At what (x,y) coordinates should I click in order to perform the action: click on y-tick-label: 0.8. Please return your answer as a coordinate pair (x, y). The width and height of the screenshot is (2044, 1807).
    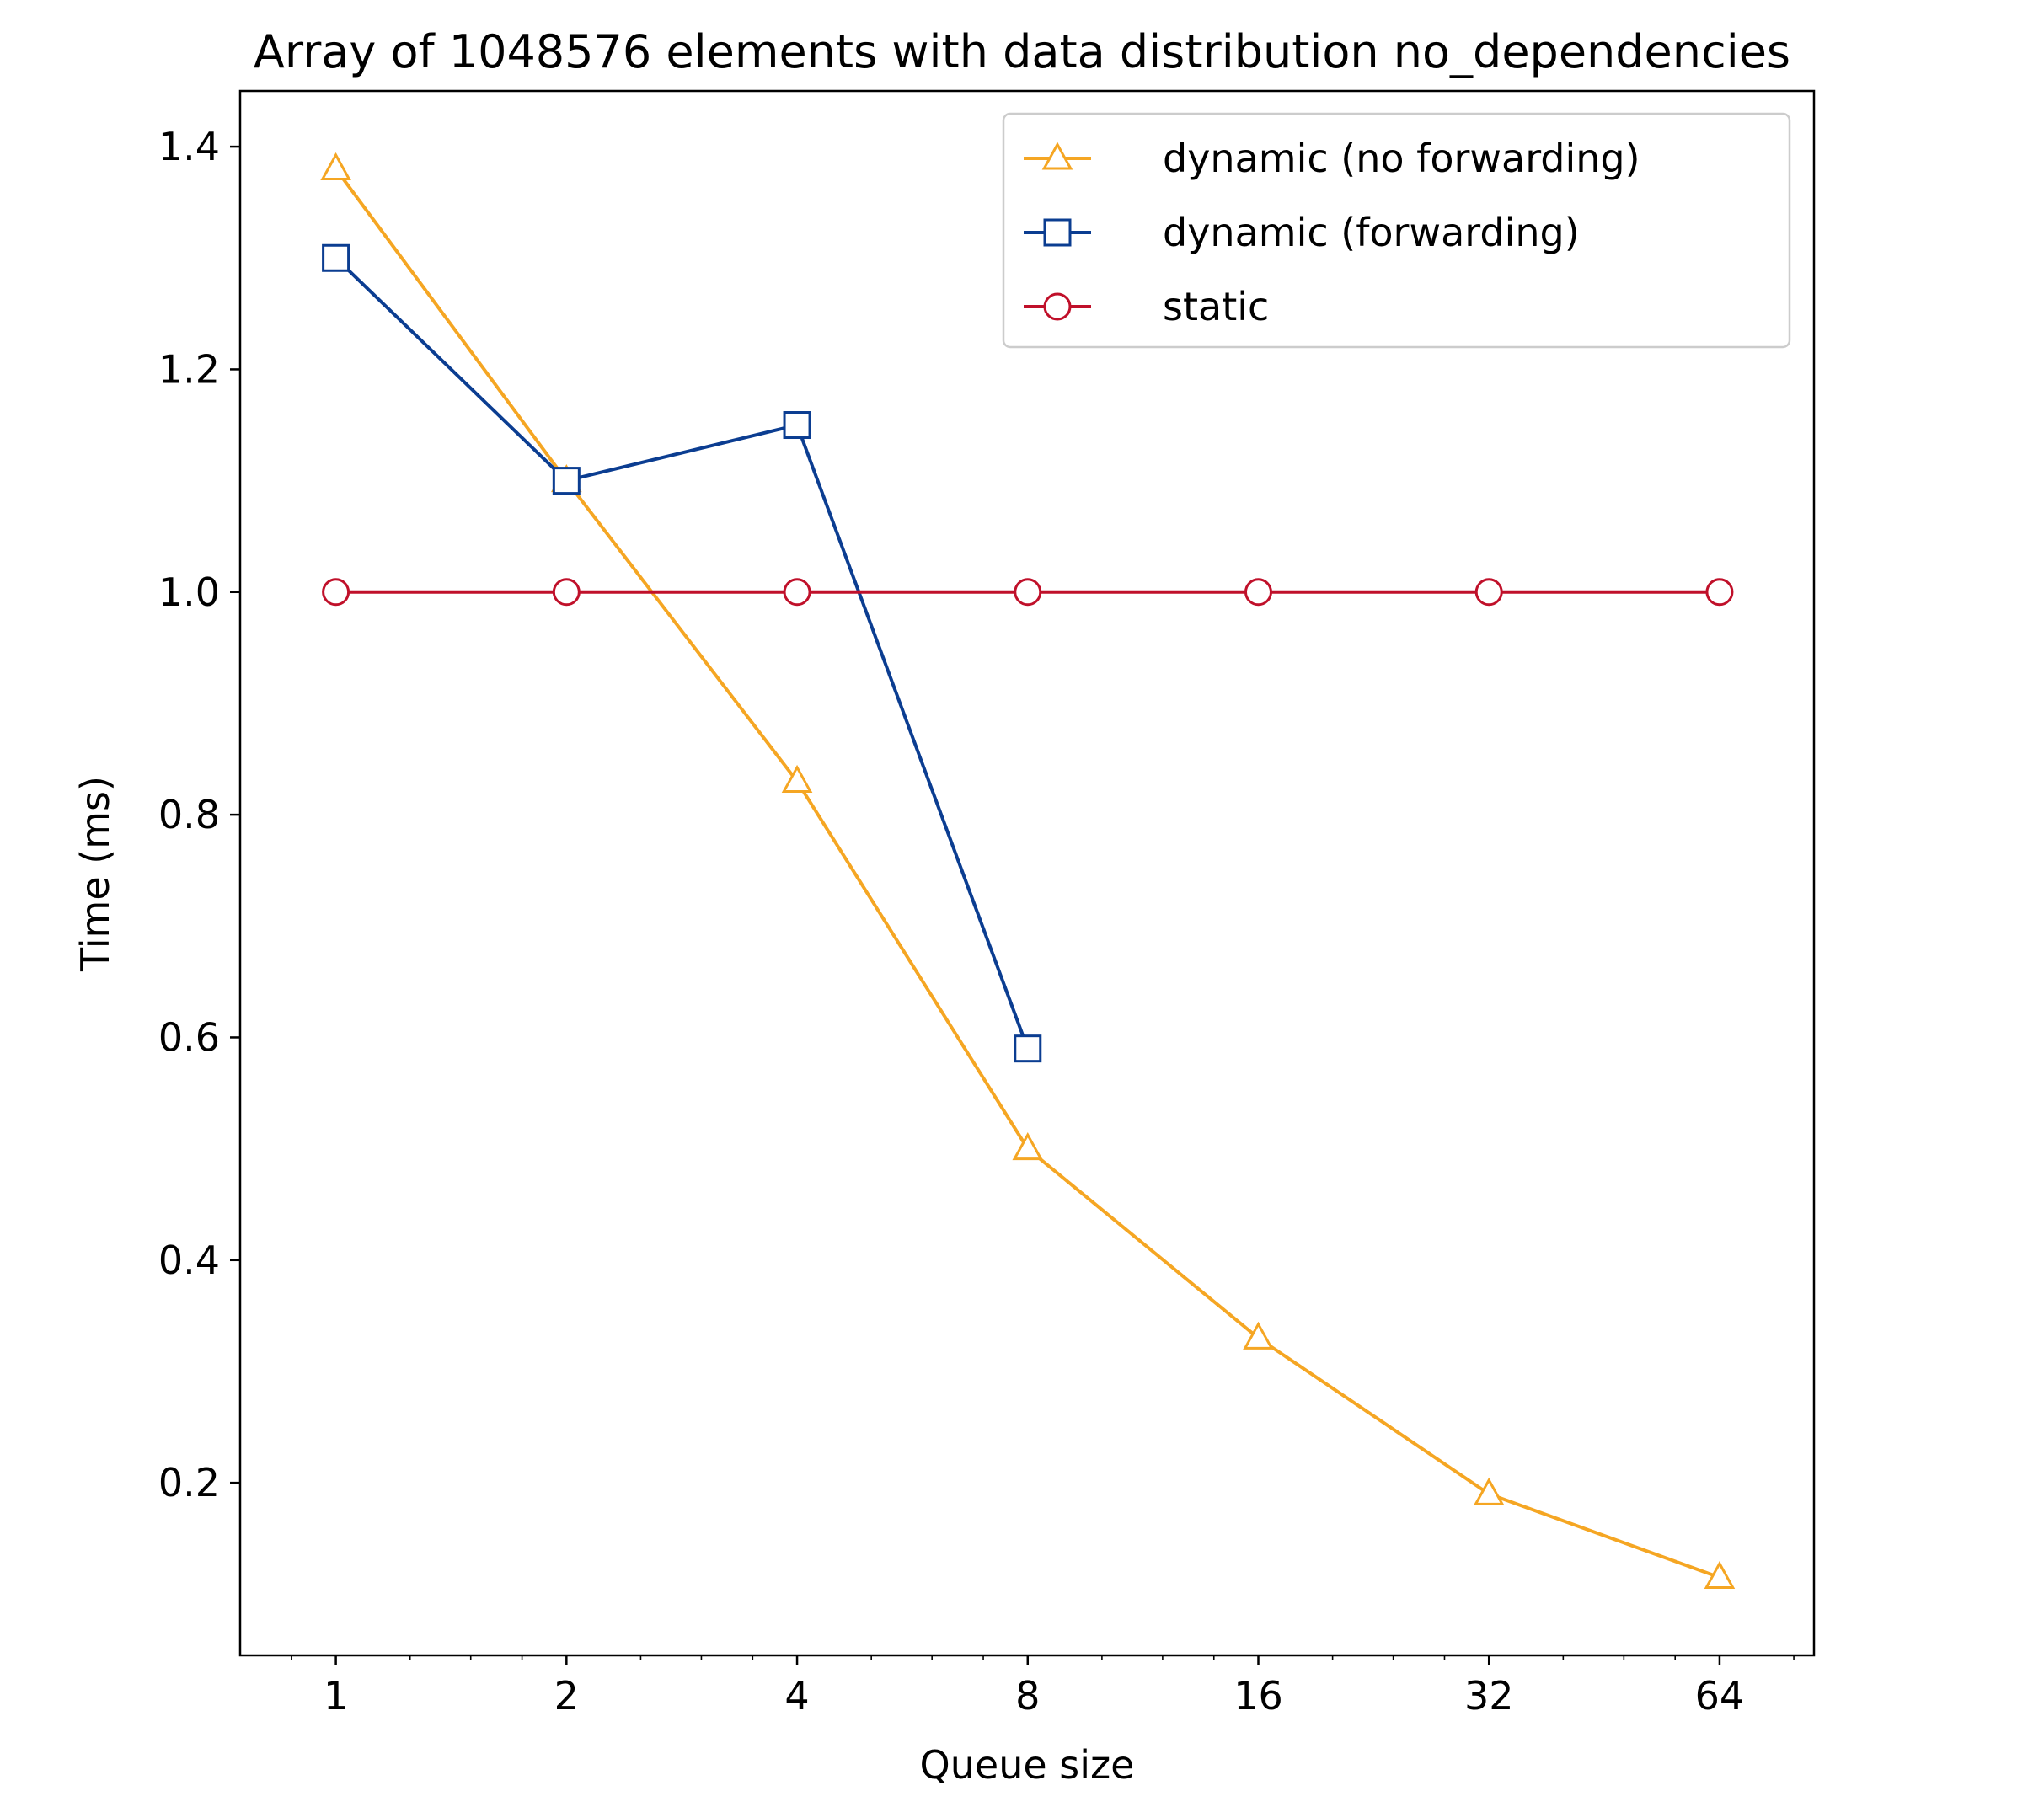
    Looking at the image, I should click on (189, 814).